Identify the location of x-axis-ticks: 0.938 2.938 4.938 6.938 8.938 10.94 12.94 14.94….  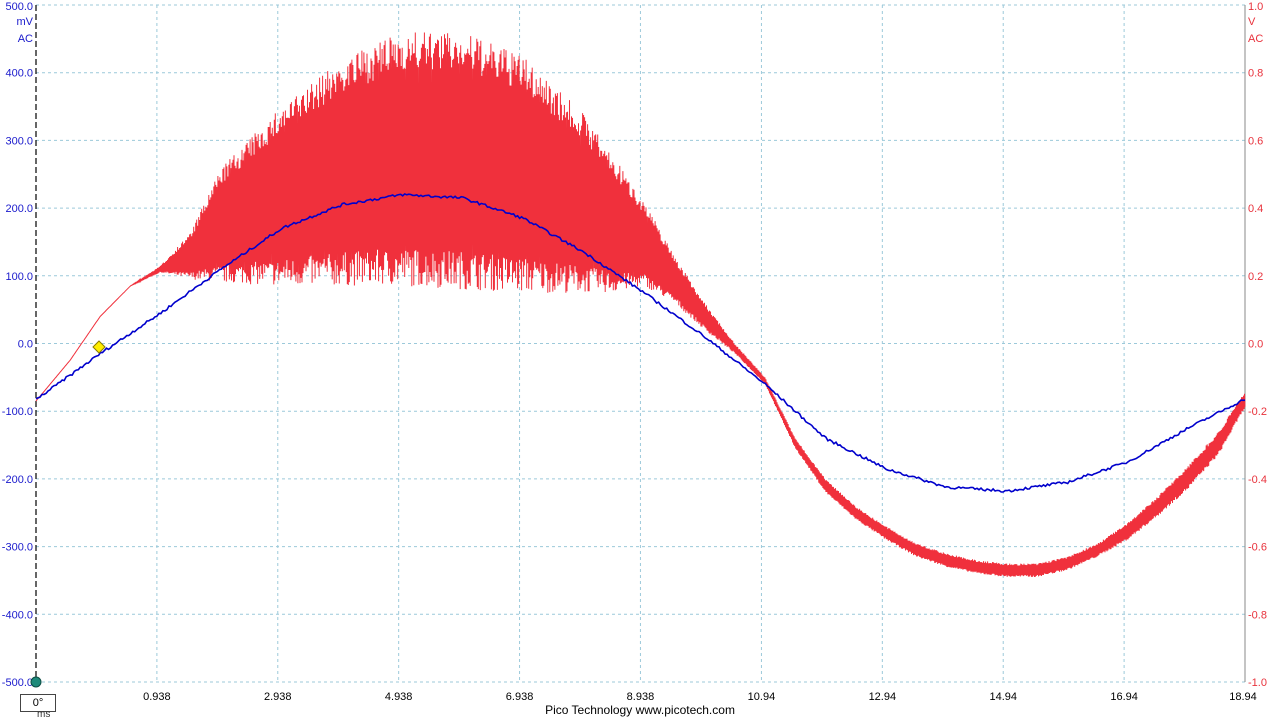
(700, 697).